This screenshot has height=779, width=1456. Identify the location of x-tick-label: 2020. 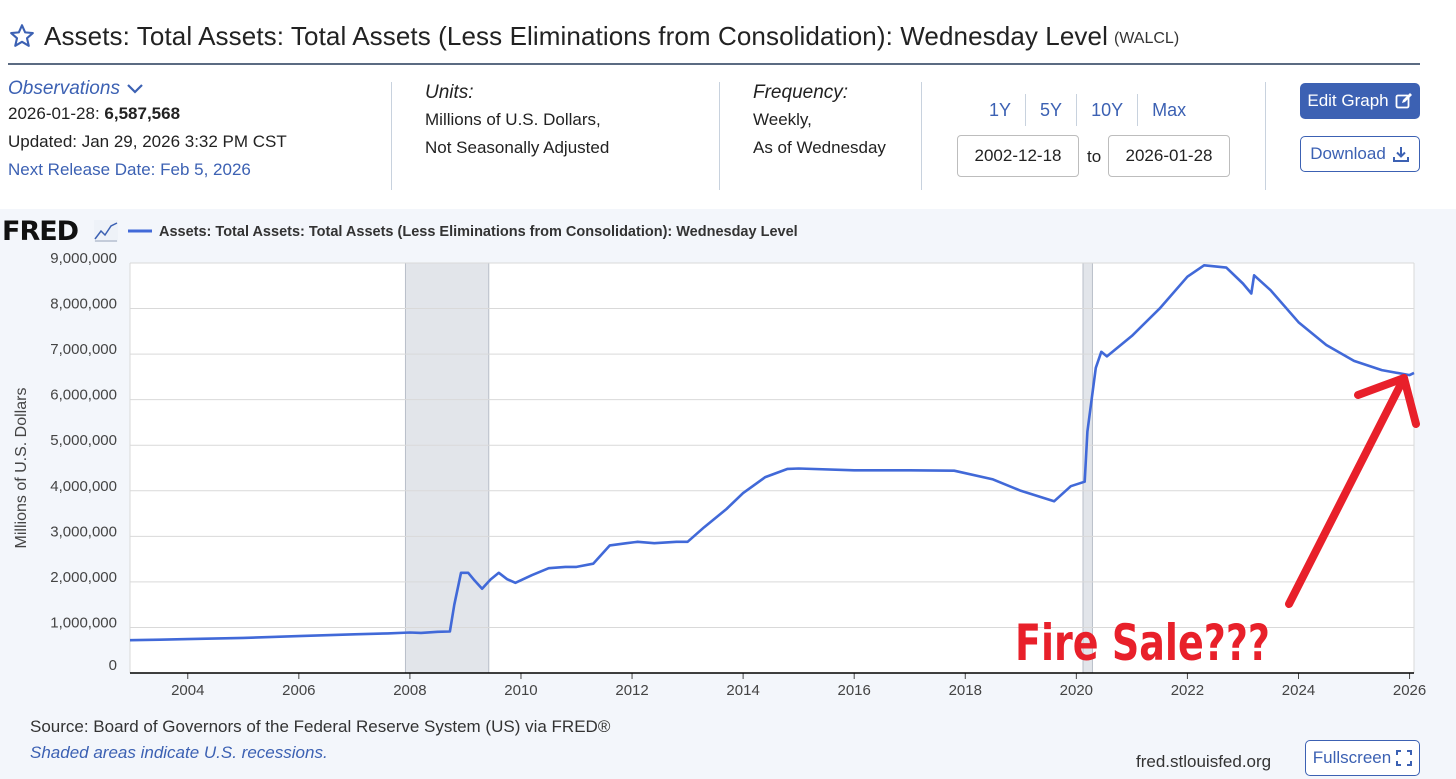
(1076, 690).